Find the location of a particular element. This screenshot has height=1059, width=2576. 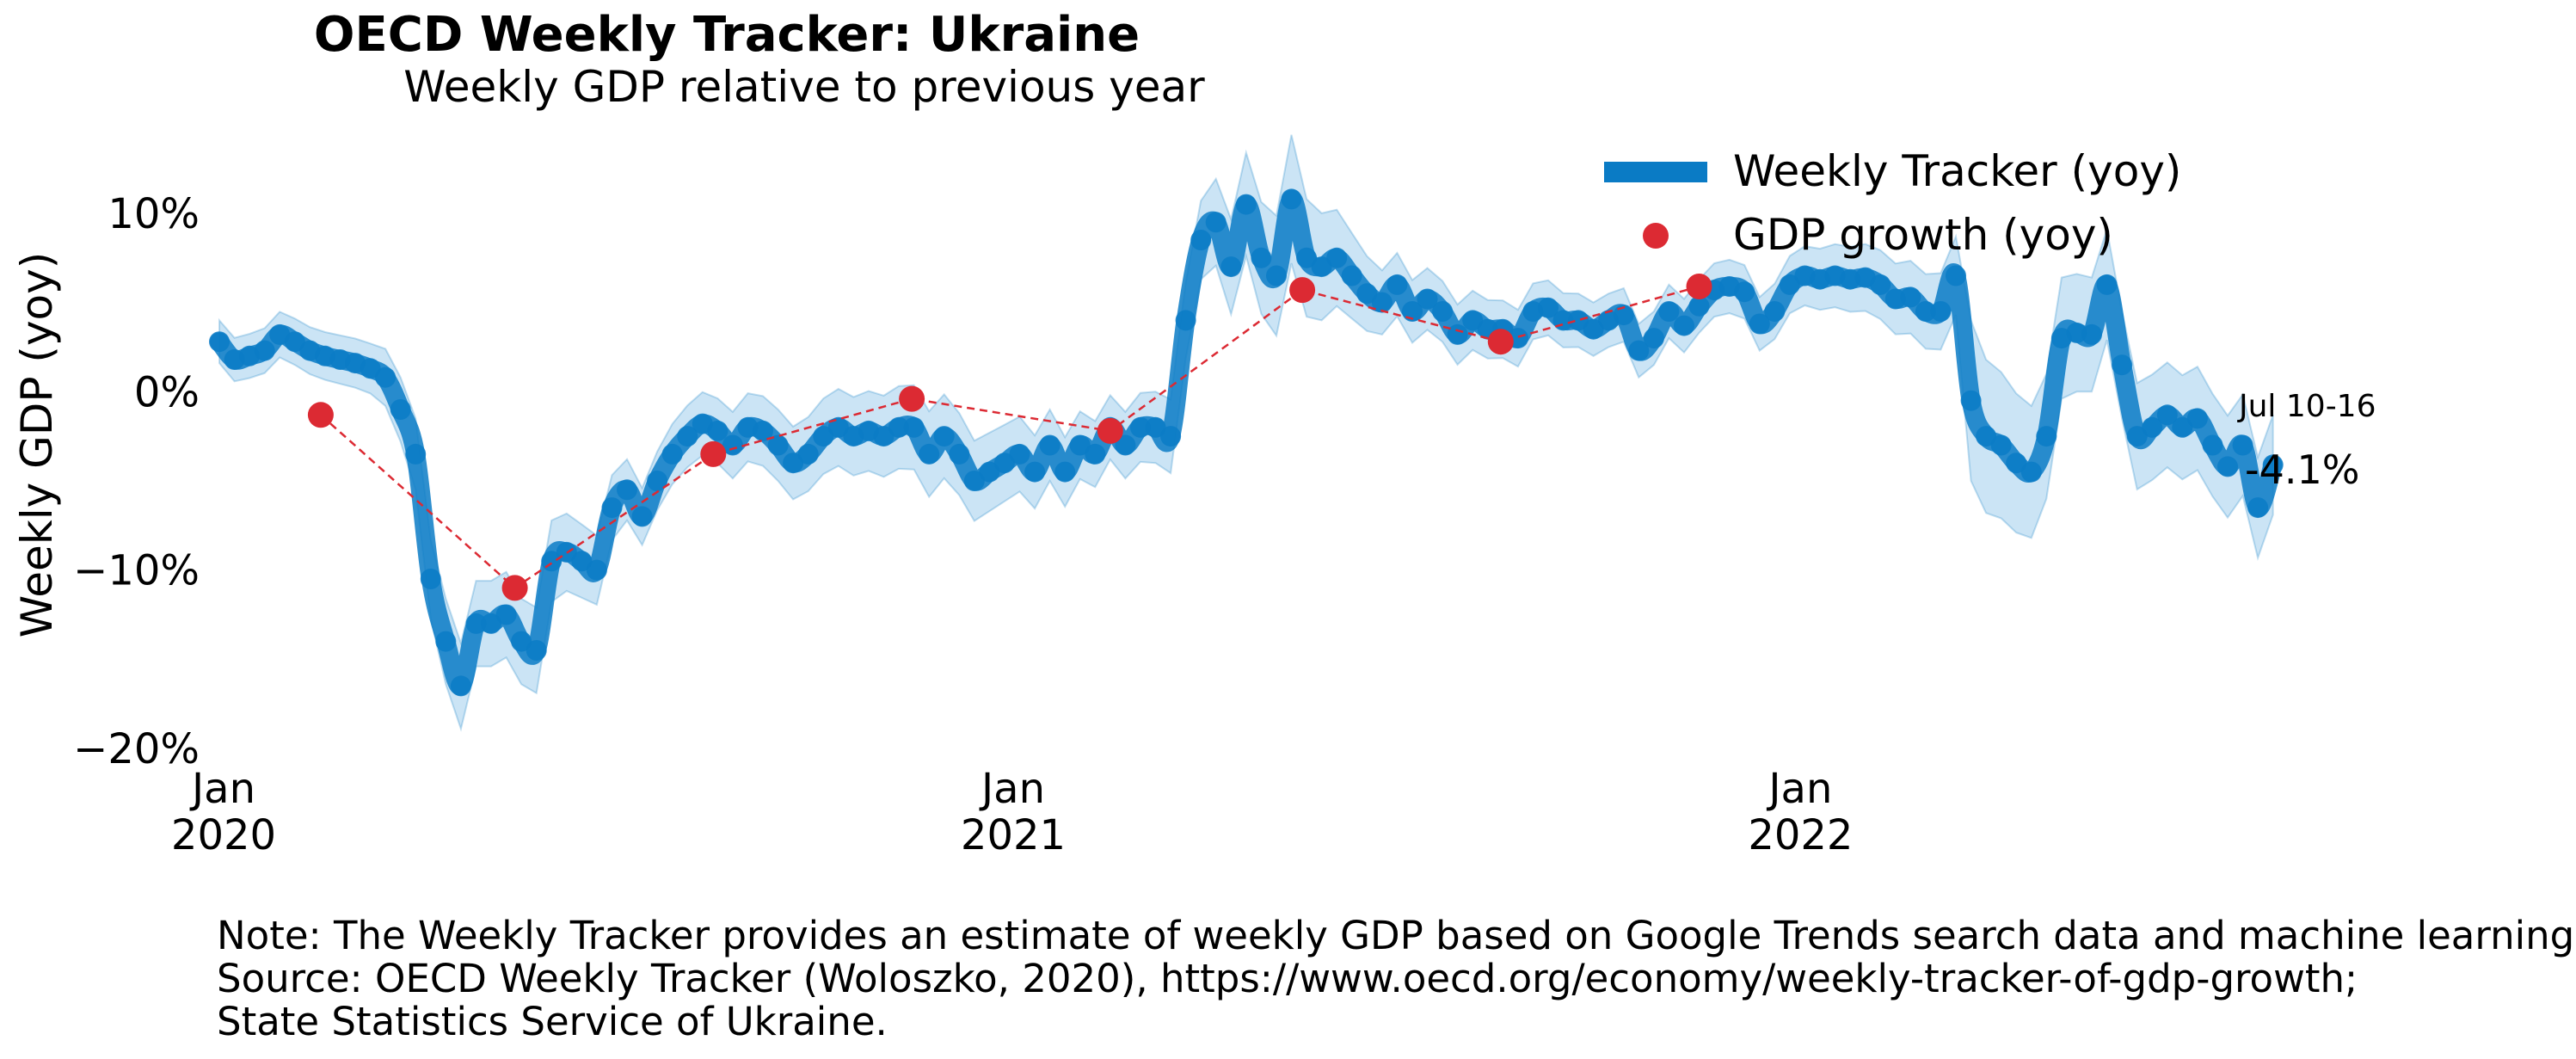

x-tick-label-year: 2021 is located at coordinates (1014, 835).